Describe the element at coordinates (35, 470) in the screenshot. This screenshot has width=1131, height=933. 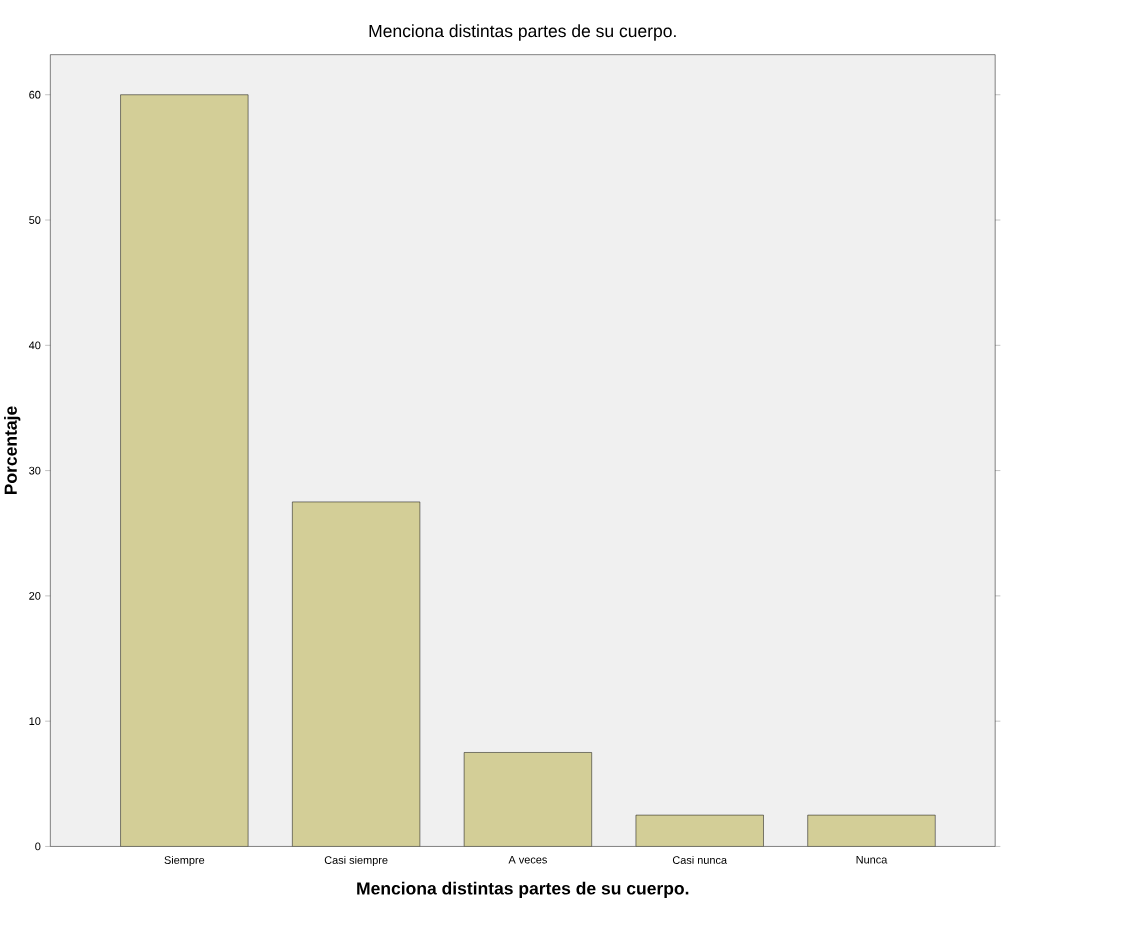
I see `y-tick-label: 30` at that location.